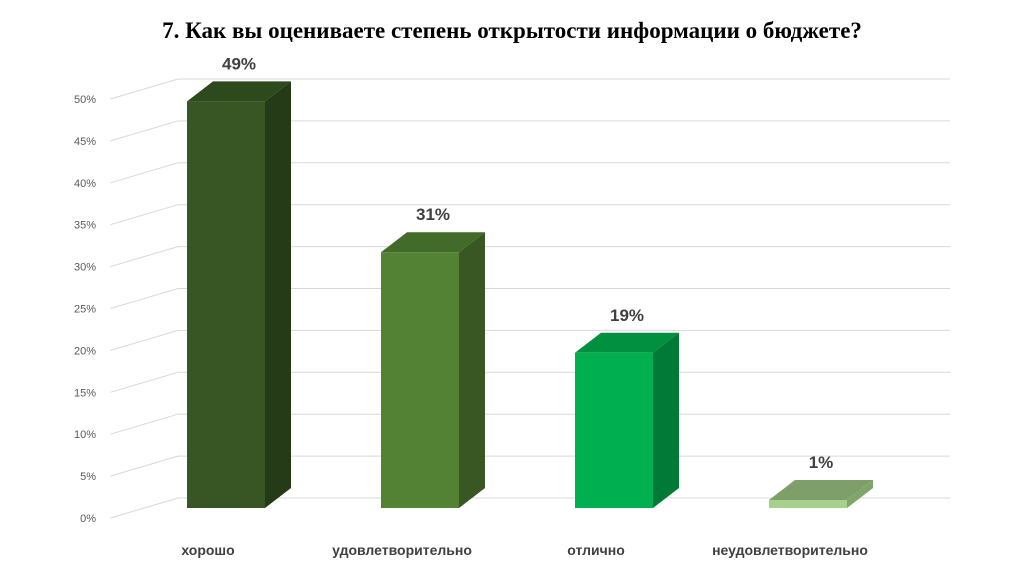 This screenshot has width=1024, height=577. I want to click on y-tick-label: 15%, so click(85, 393).